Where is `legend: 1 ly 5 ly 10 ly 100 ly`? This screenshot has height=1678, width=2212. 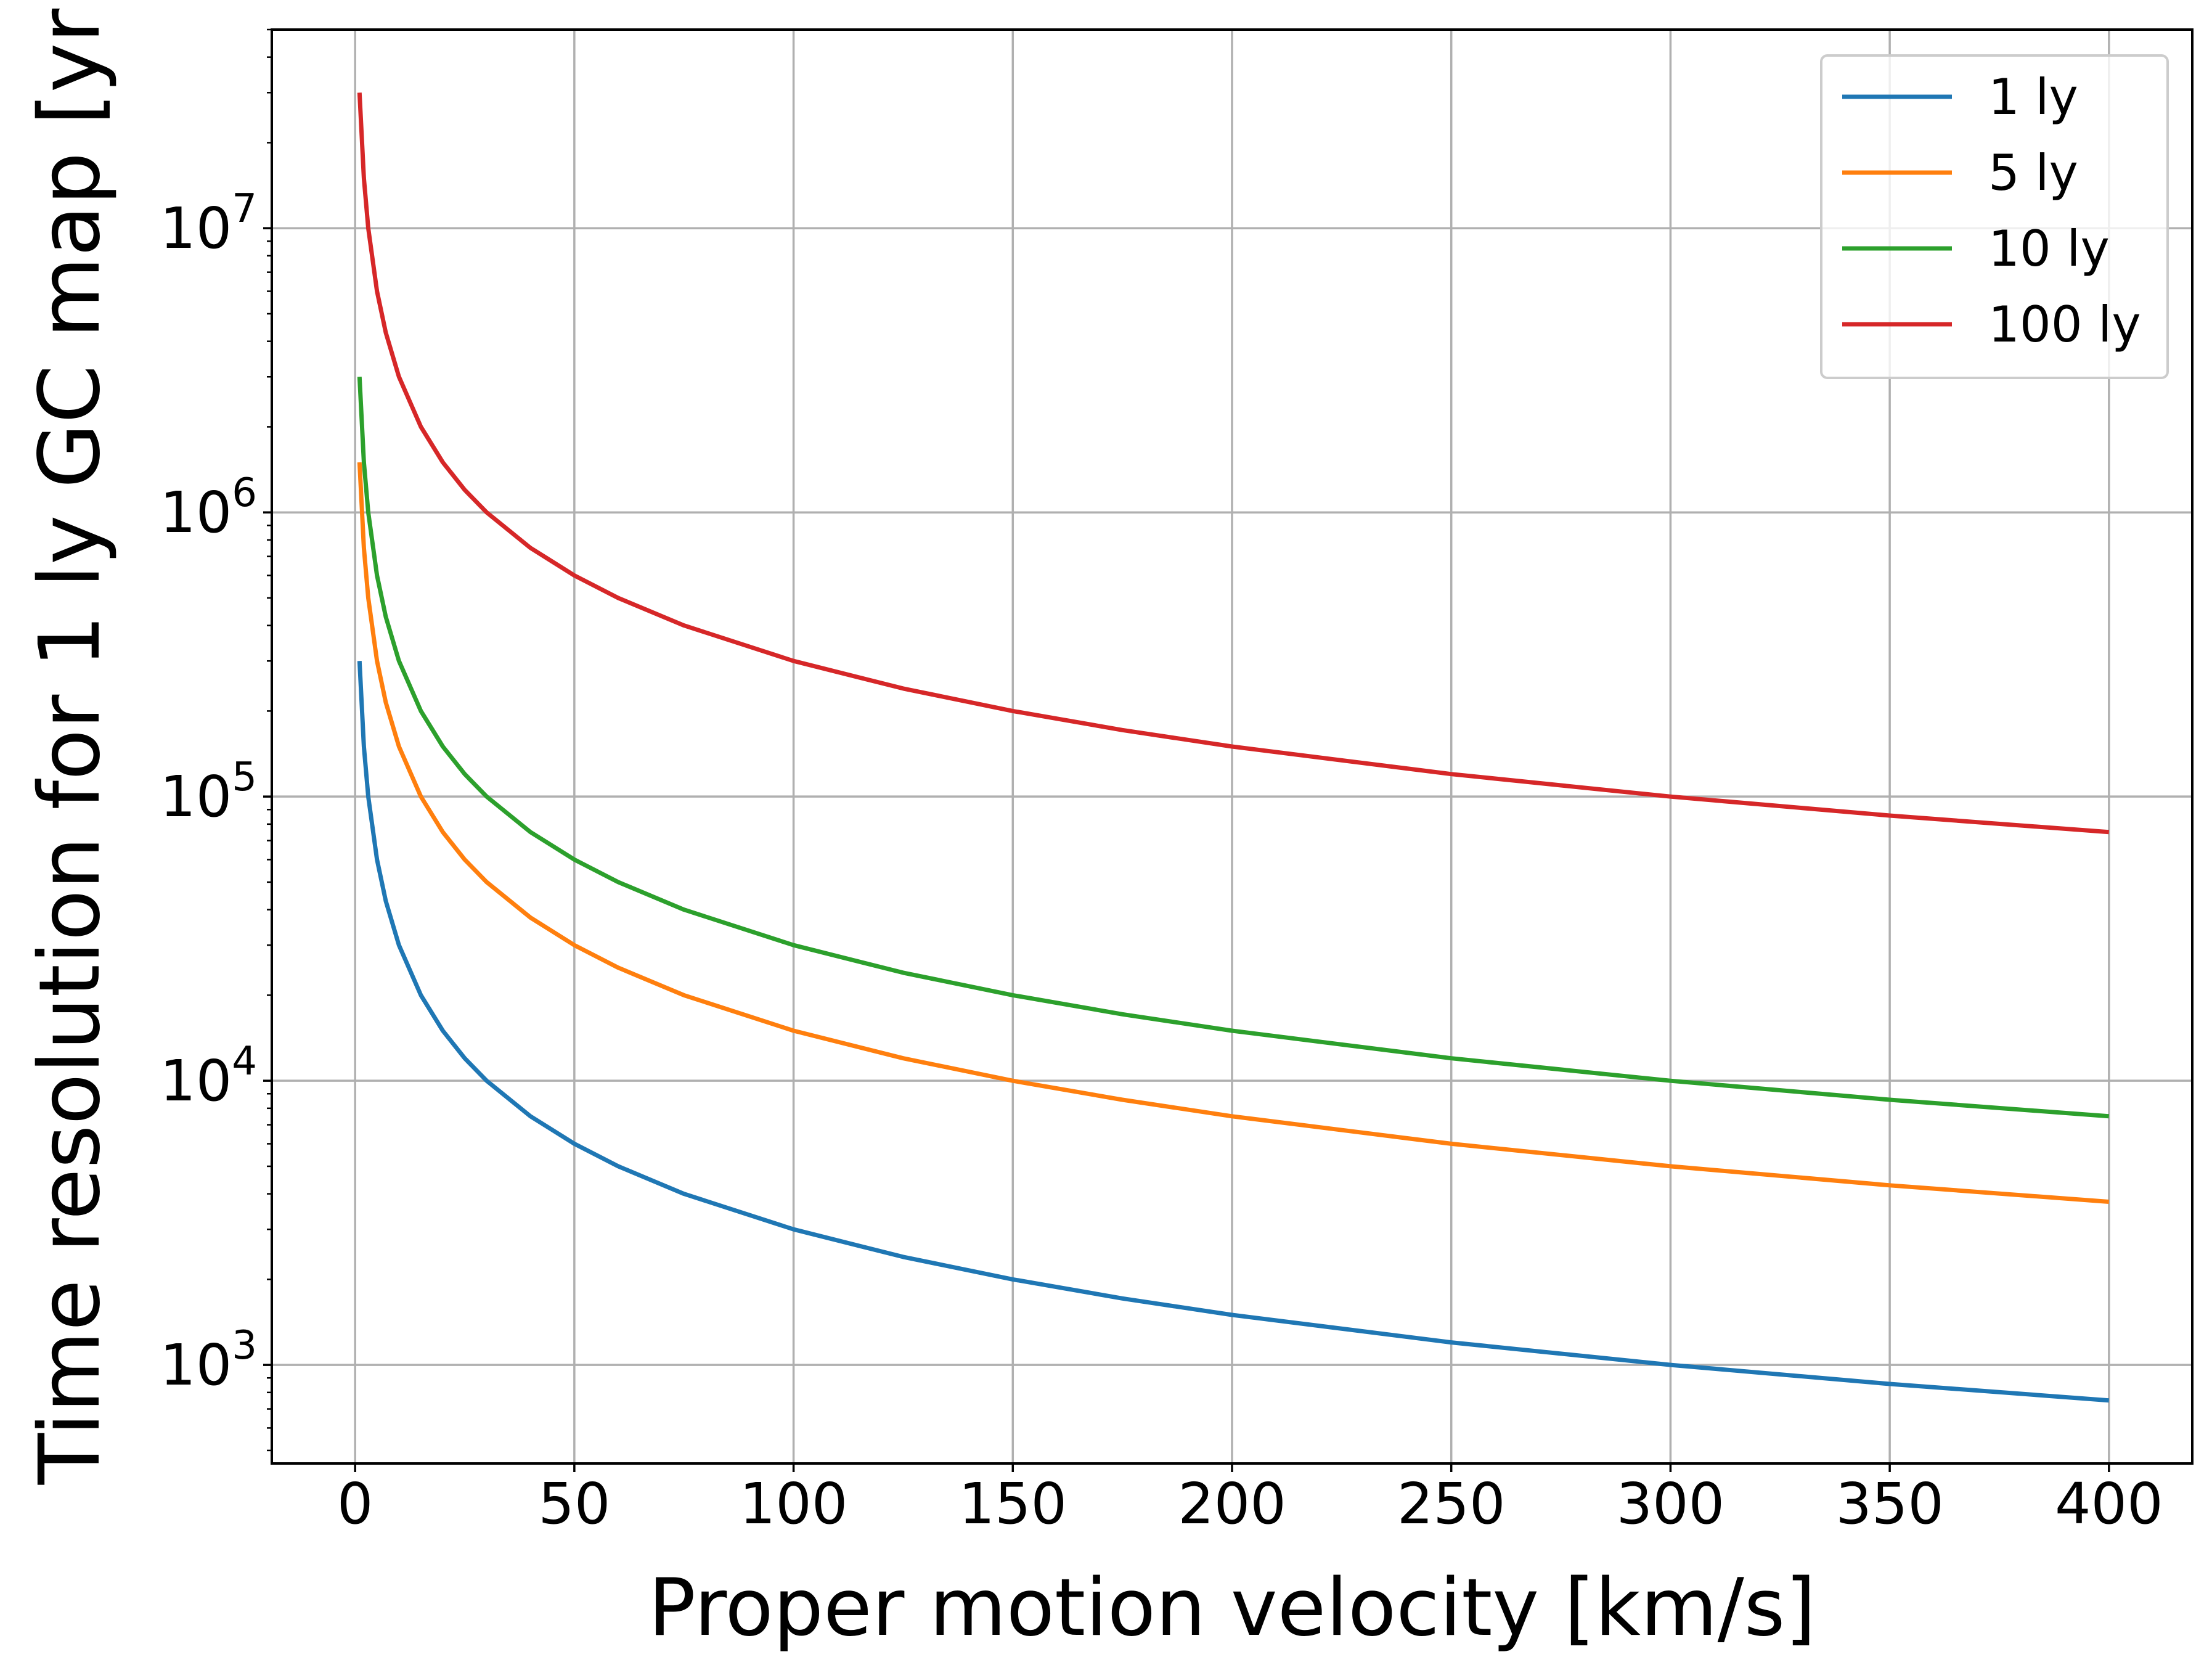
legend: 1 ly 5 ly 10 ly 100 ly is located at coordinates (1995, 216).